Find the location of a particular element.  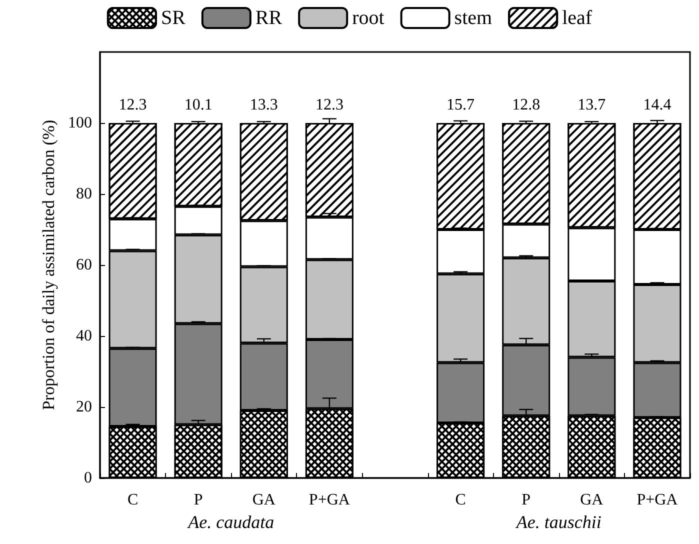

annotation: 13.3 is located at coordinates (264, 105).